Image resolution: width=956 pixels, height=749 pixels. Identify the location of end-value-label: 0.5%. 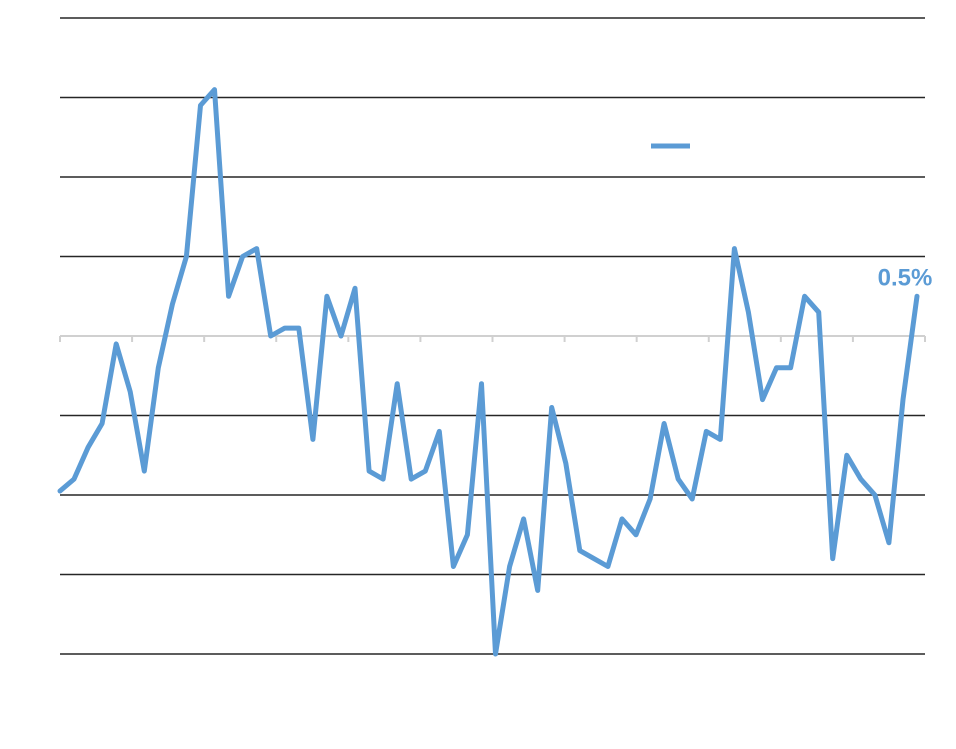
(905, 277).